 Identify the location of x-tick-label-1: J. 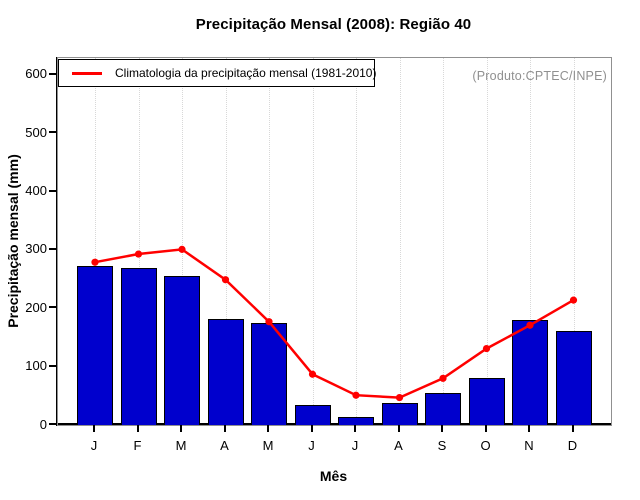
(94, 445).